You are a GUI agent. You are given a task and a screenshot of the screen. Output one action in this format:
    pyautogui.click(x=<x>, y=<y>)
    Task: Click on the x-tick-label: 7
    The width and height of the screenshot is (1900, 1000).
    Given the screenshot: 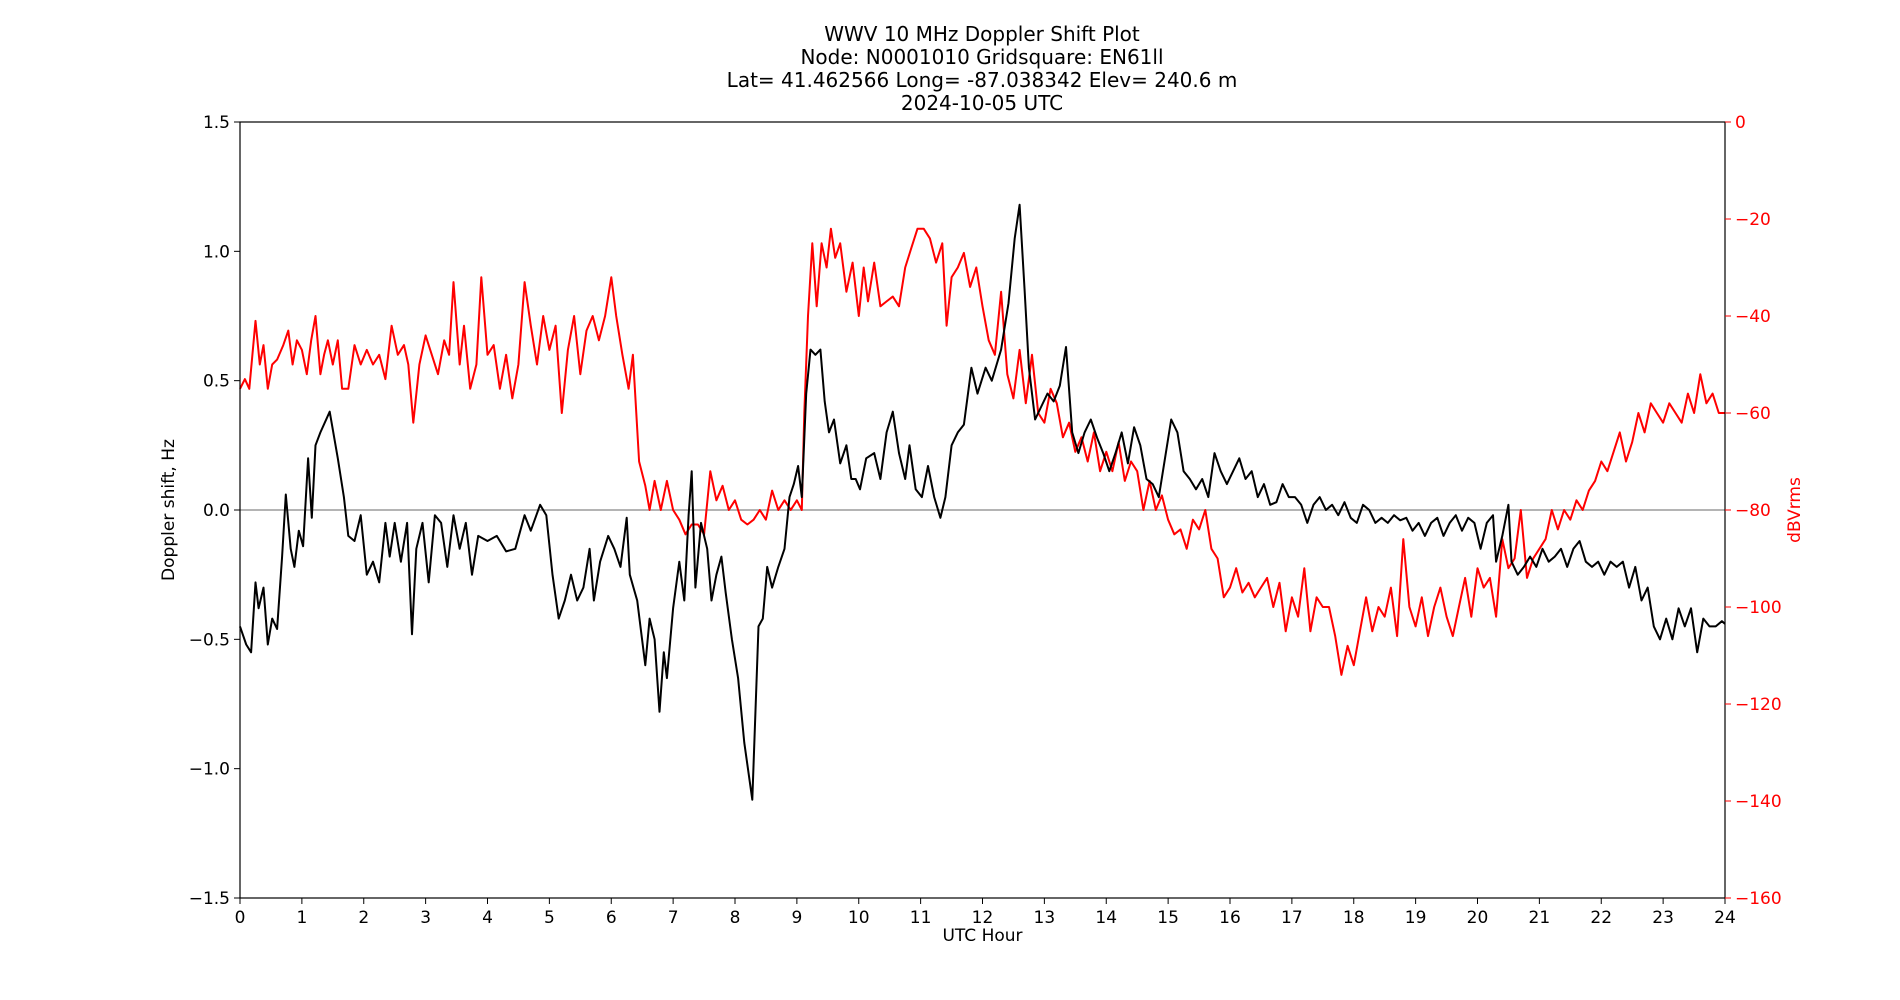 What is the action you would take?
    pyautogui.click(x=673, y=918)
    